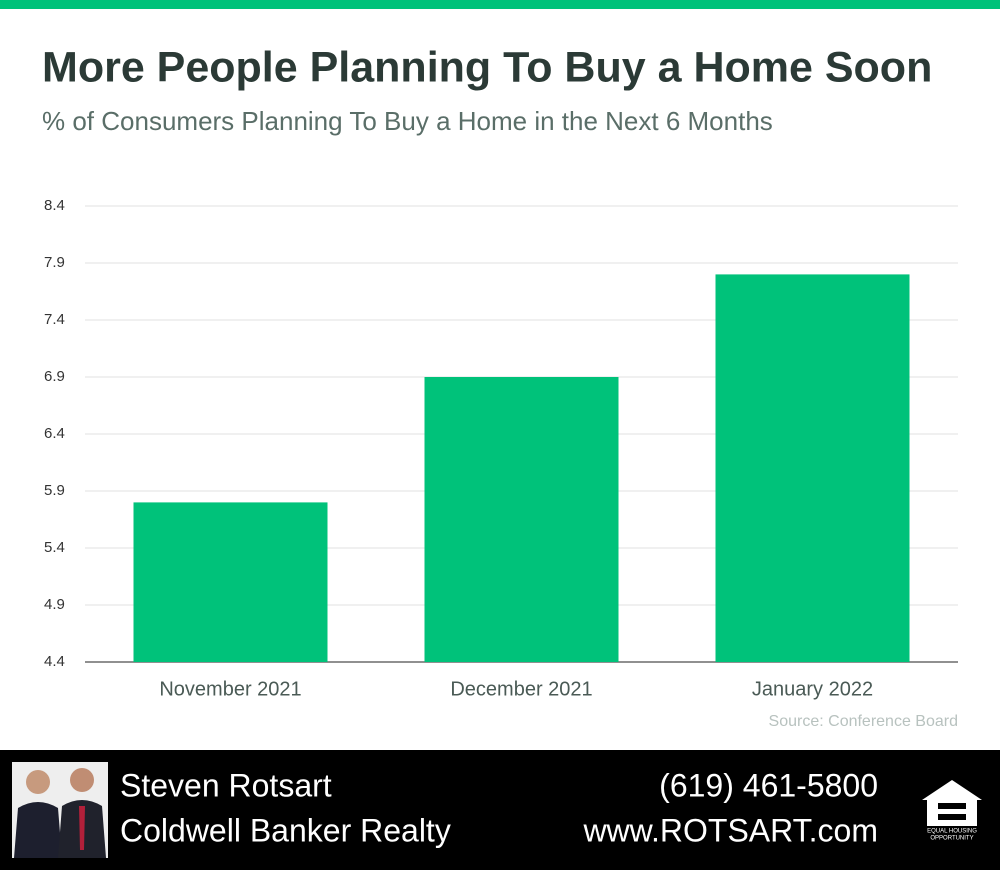 This screenshot has width=1000, height=870. What do you see at coordinates (226, 785) in the screenshot?
I see `agent-name: Steven Rotsart` at bounding box center [226, 785].